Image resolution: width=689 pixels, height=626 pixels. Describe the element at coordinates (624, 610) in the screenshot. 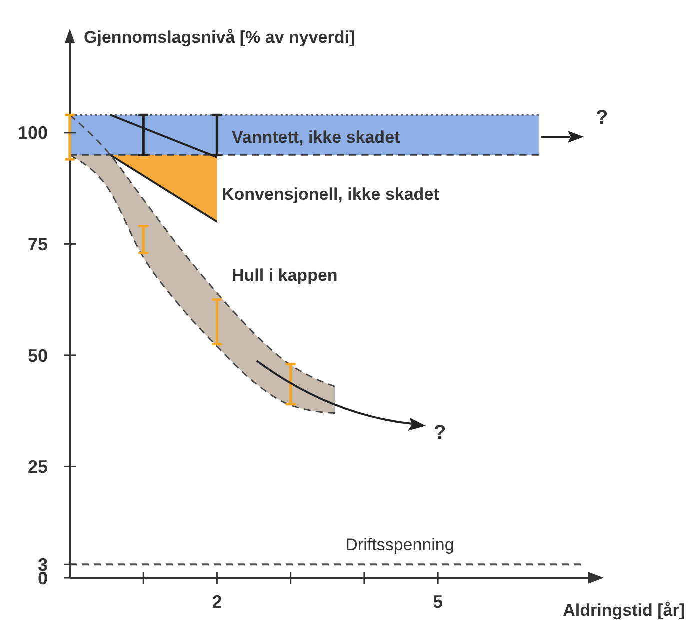

I see `x-axis-title: Aldringstid [år]` at that location.